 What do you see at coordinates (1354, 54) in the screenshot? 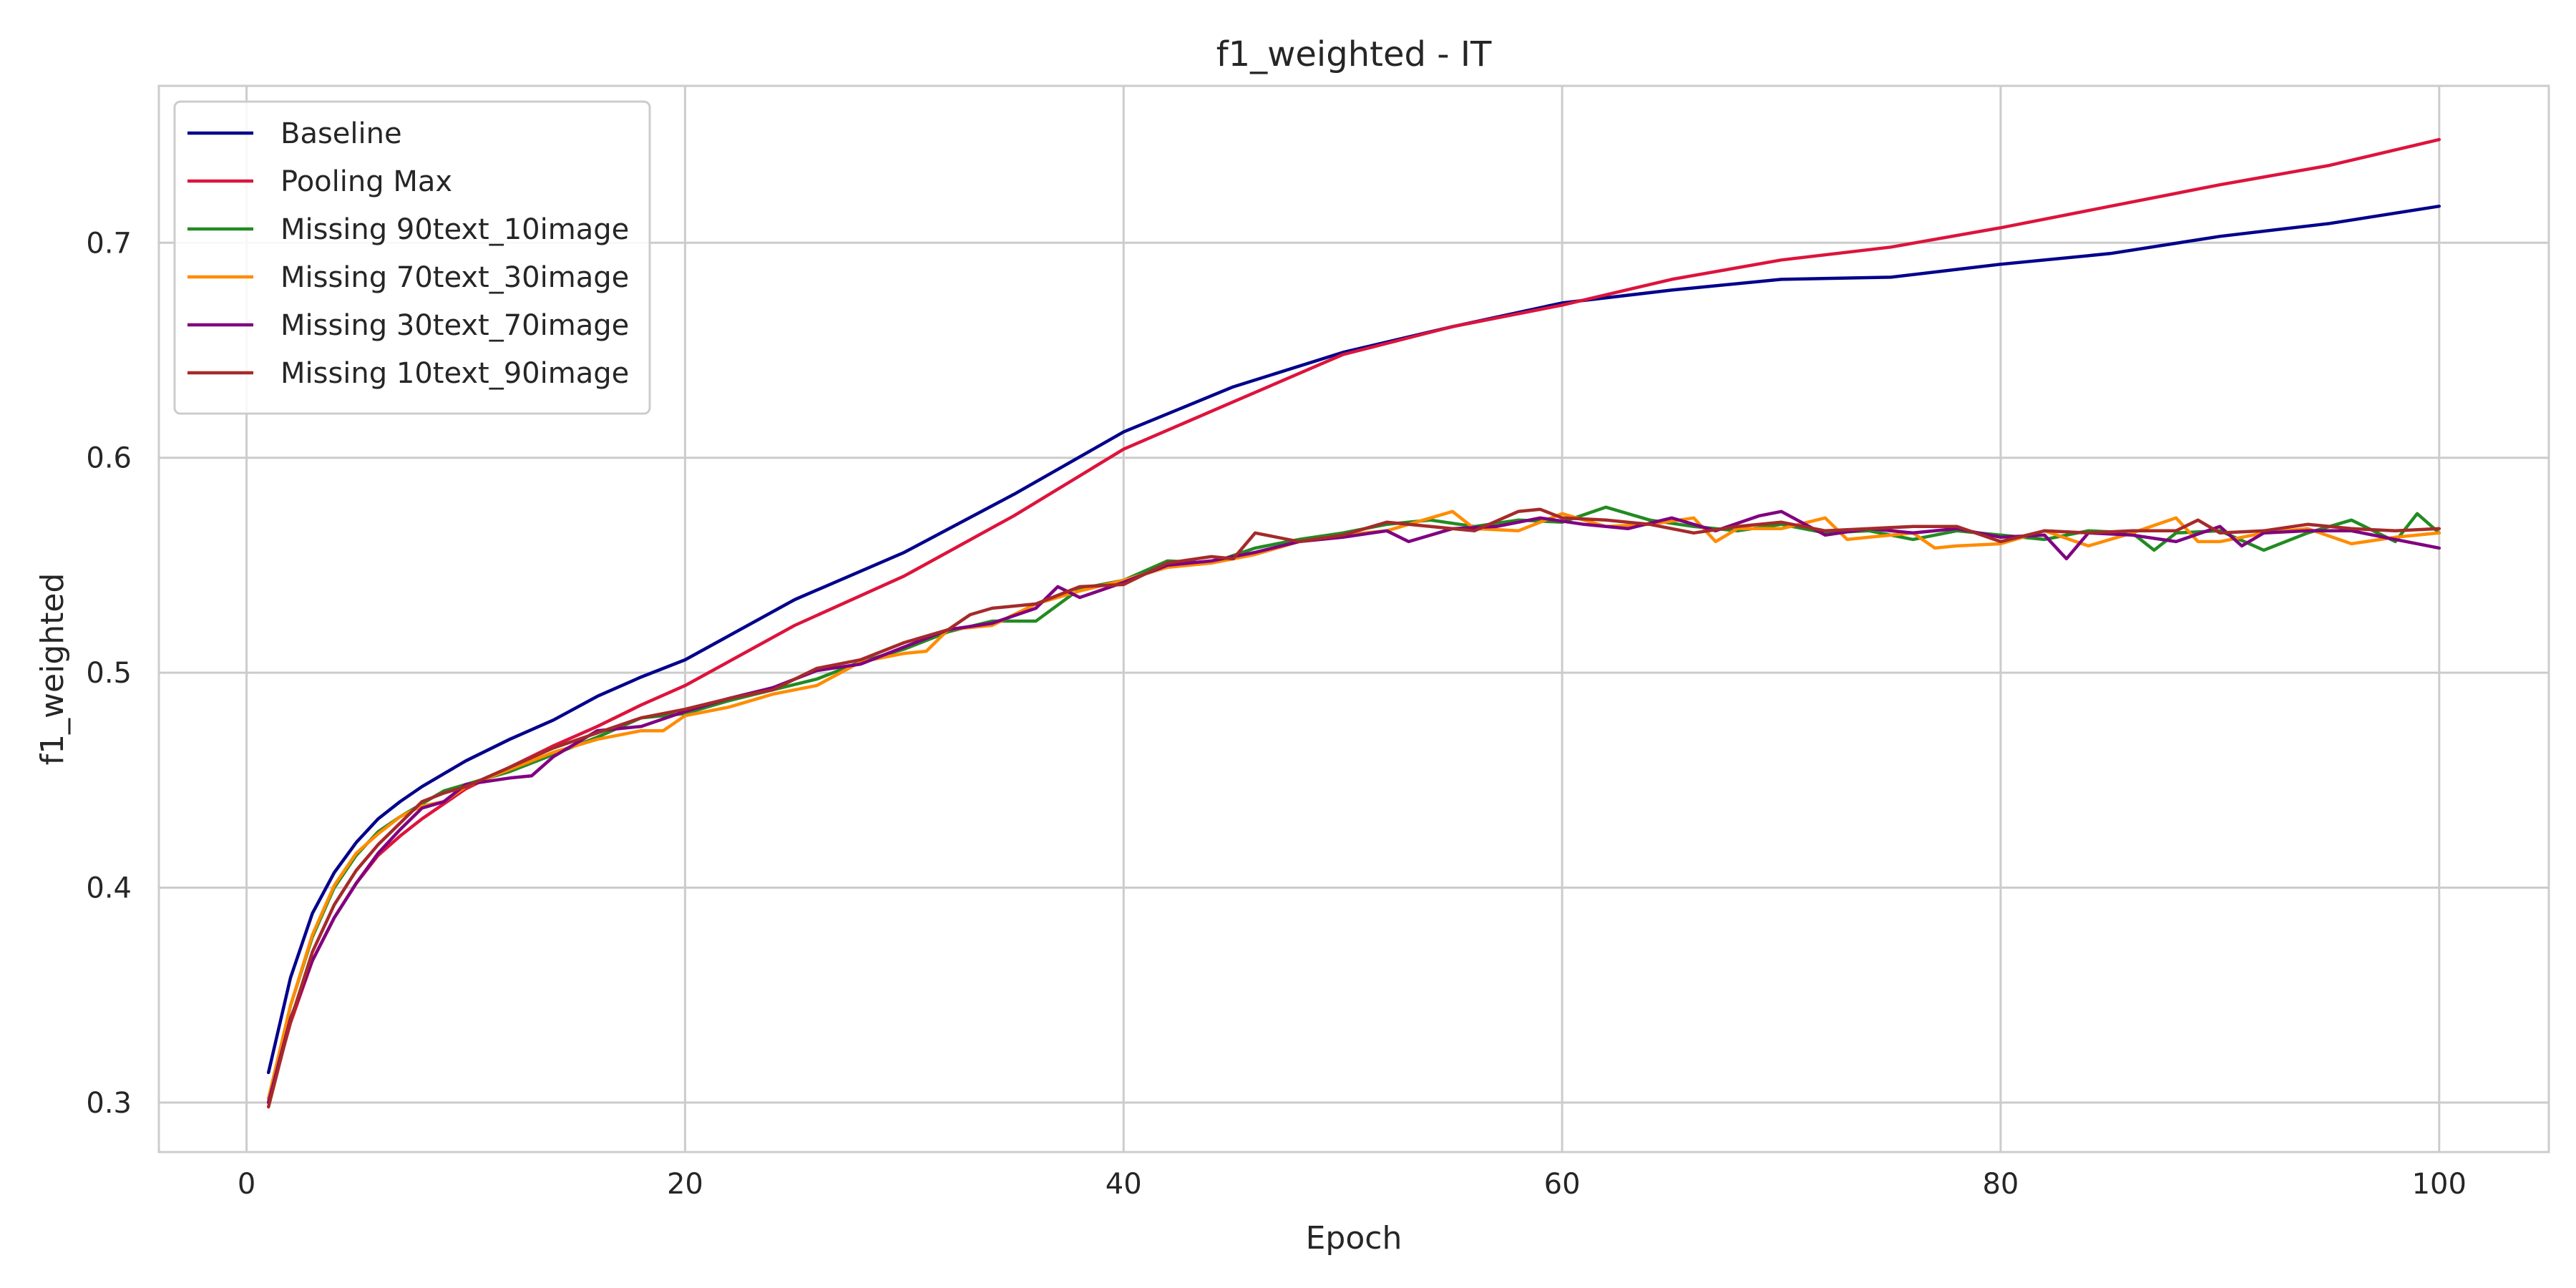
I see `chart-title: f1_weighted - IT` at bounding box center [1354, 54].